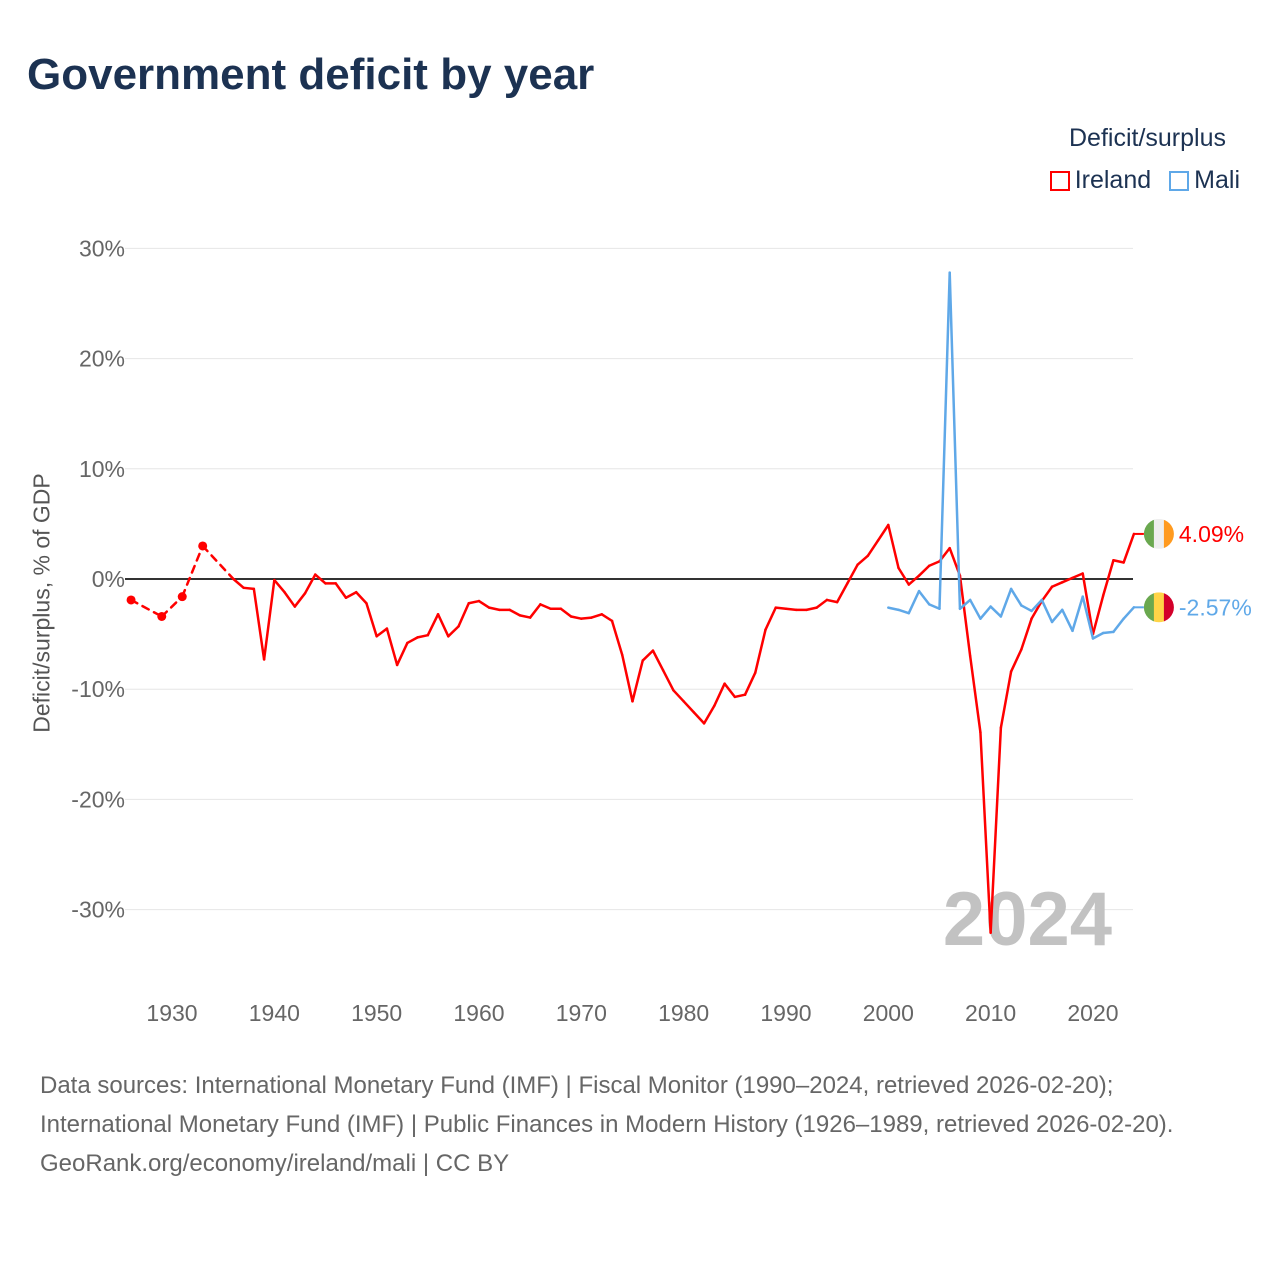  I want to click on legend-title: Deficit/surplus, so click(1147, 138).